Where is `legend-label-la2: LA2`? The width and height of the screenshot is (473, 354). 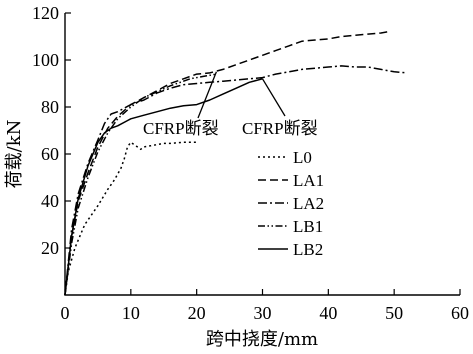 legend-label-la2: LA2 is located at coordinates (308, 203).